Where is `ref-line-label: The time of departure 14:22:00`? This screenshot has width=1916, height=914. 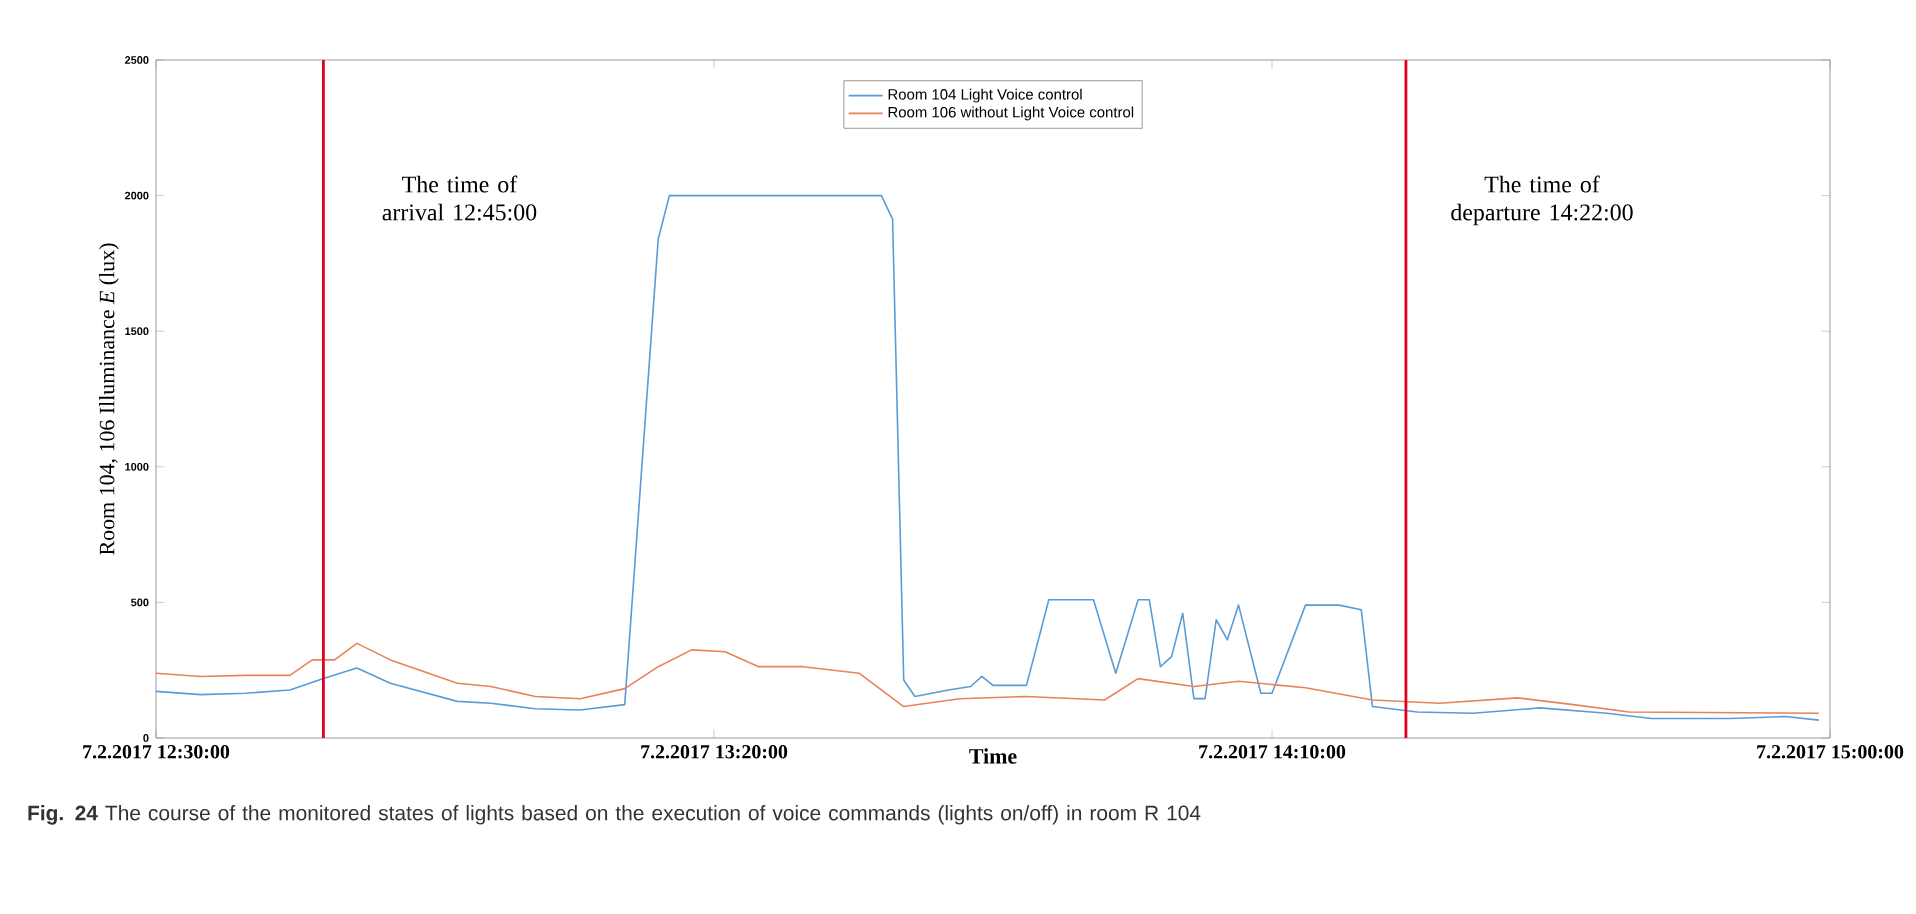
ref-line-label: The time of departure 14:22:00 is located at coordinates (1542, 200).